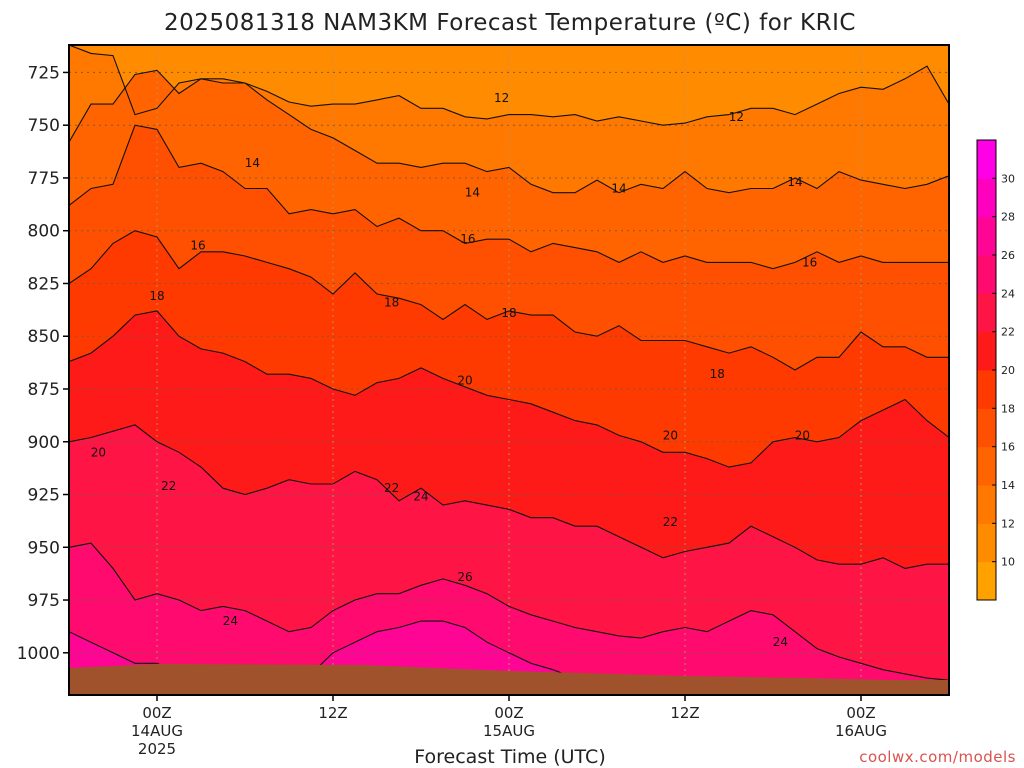  Describe the element at coordinates (44, 73) in the screenshot. I see `y-tick-label: 725` at that location.